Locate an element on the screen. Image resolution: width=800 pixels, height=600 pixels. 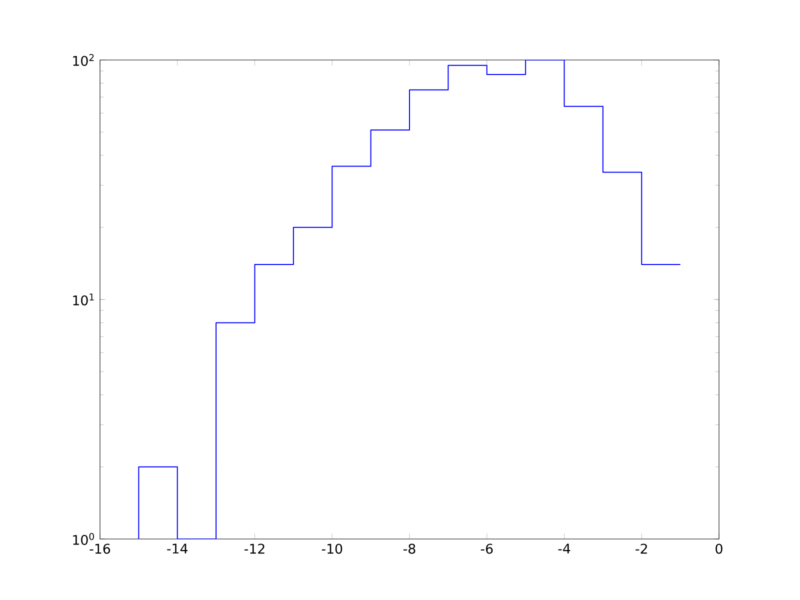
y-tick-label: 10$^{2}$ is located at coordinates (83, 60).